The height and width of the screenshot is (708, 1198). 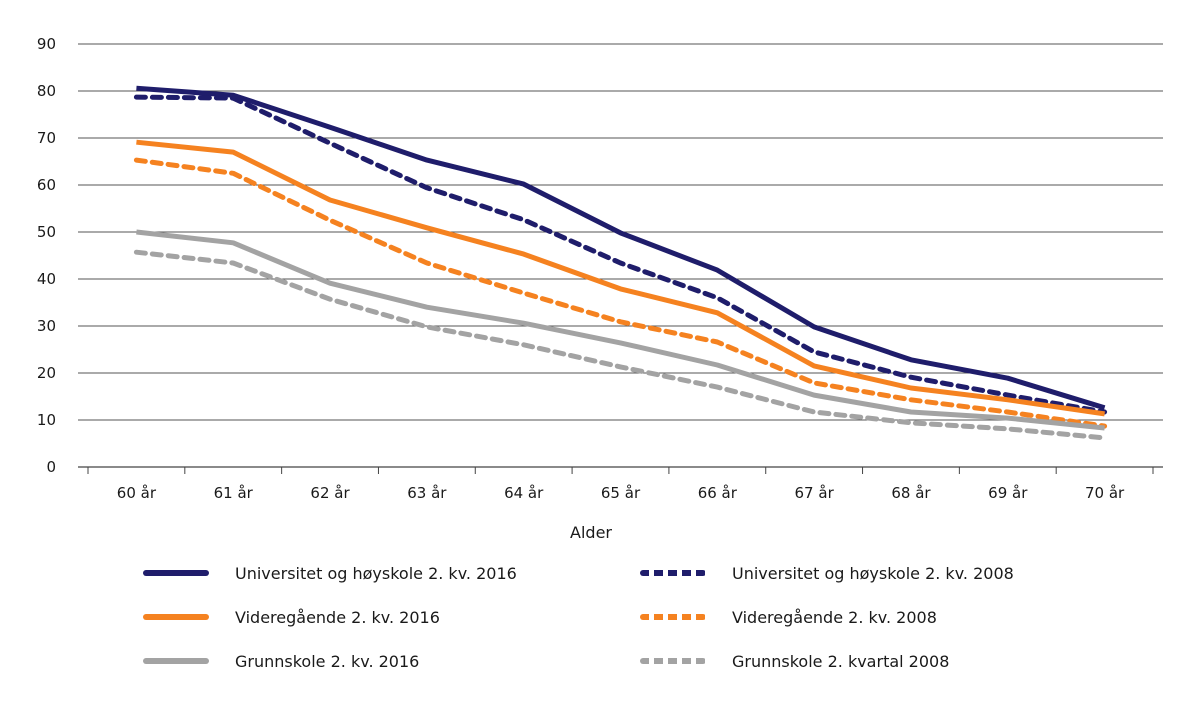 I want to click on legend-item-vid-2016: Videregående 2. kv. 2016, so click(x=291, y=617).